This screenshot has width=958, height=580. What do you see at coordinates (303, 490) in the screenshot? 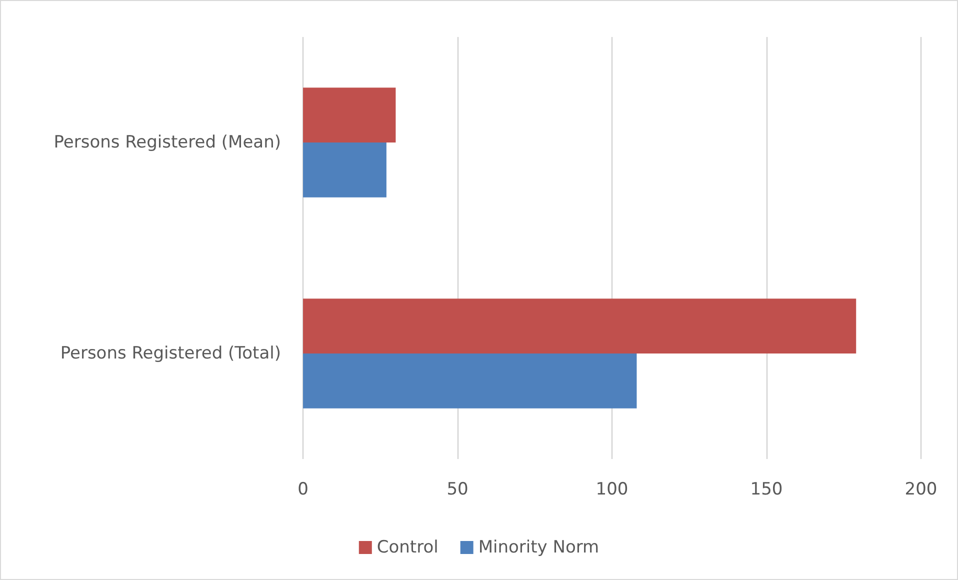
I see `x-tick-label: 0` at bounding box center [303, 490].